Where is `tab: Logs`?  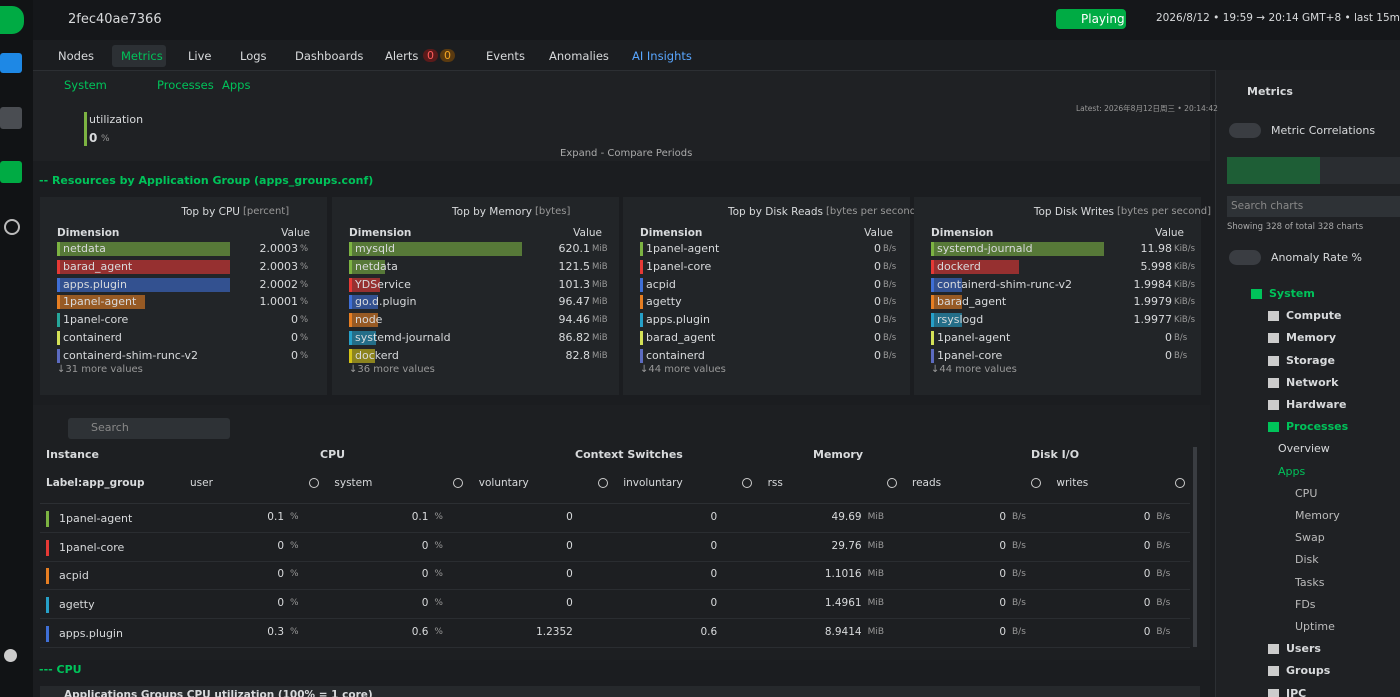
tab: Logs is located at coordinates (253, 56).